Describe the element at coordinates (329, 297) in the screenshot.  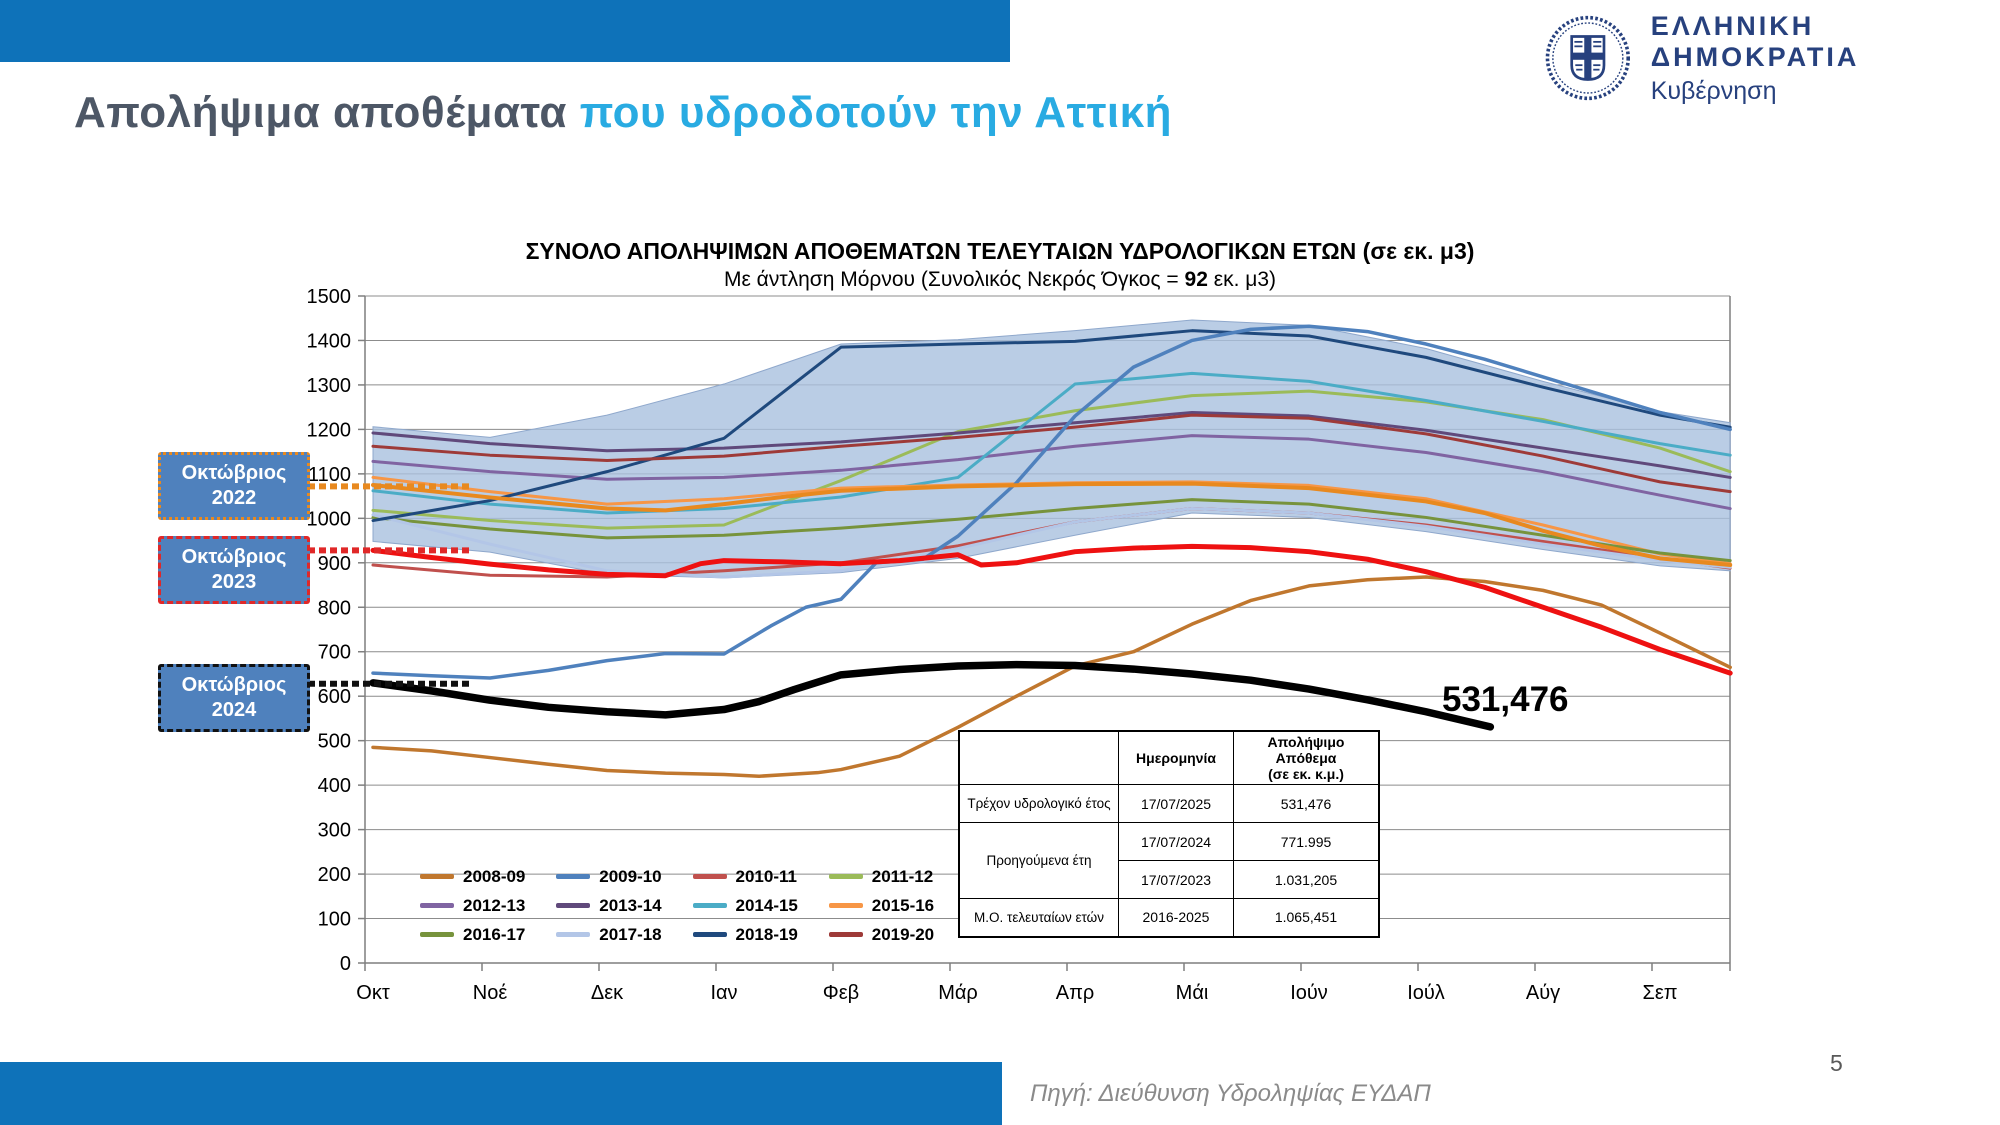
I see `y-tick-label: 1500` at that location.